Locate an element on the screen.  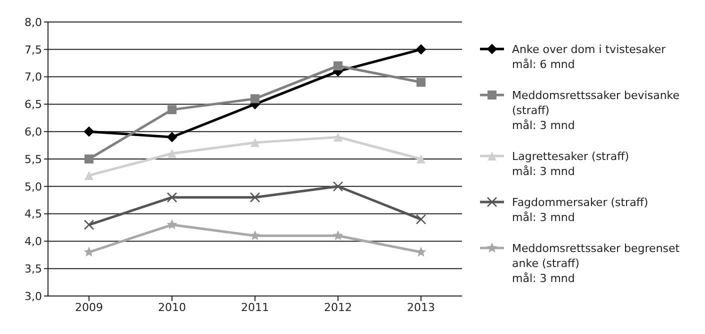
y-tick-label: 8,0 is located at coordinates (33, 22).